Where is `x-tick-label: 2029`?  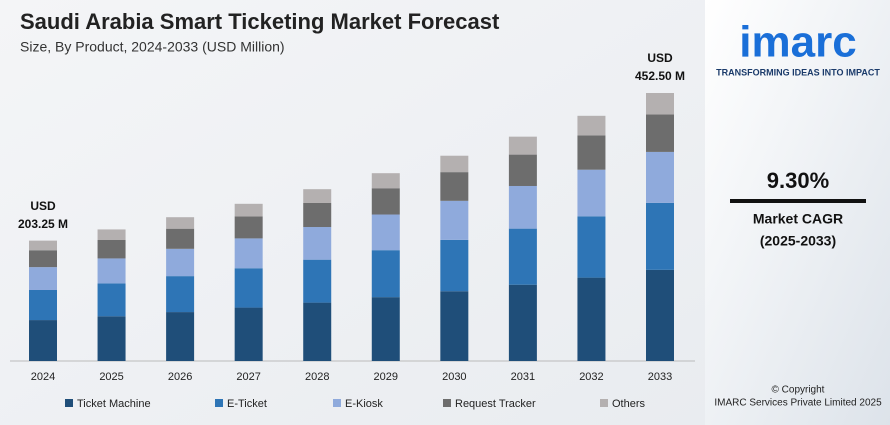
x-tick-label: 2029 is located at coordinates (386, 377).